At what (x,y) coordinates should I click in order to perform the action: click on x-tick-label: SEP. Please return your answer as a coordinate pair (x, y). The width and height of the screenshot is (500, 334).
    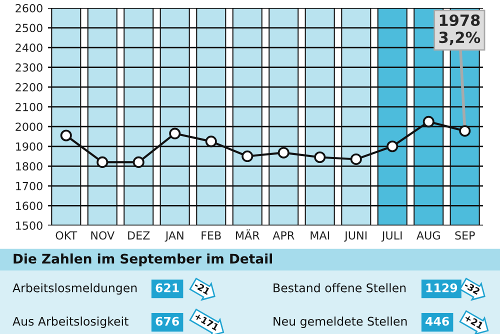
    Looking at the image, I should click on (465, 235).